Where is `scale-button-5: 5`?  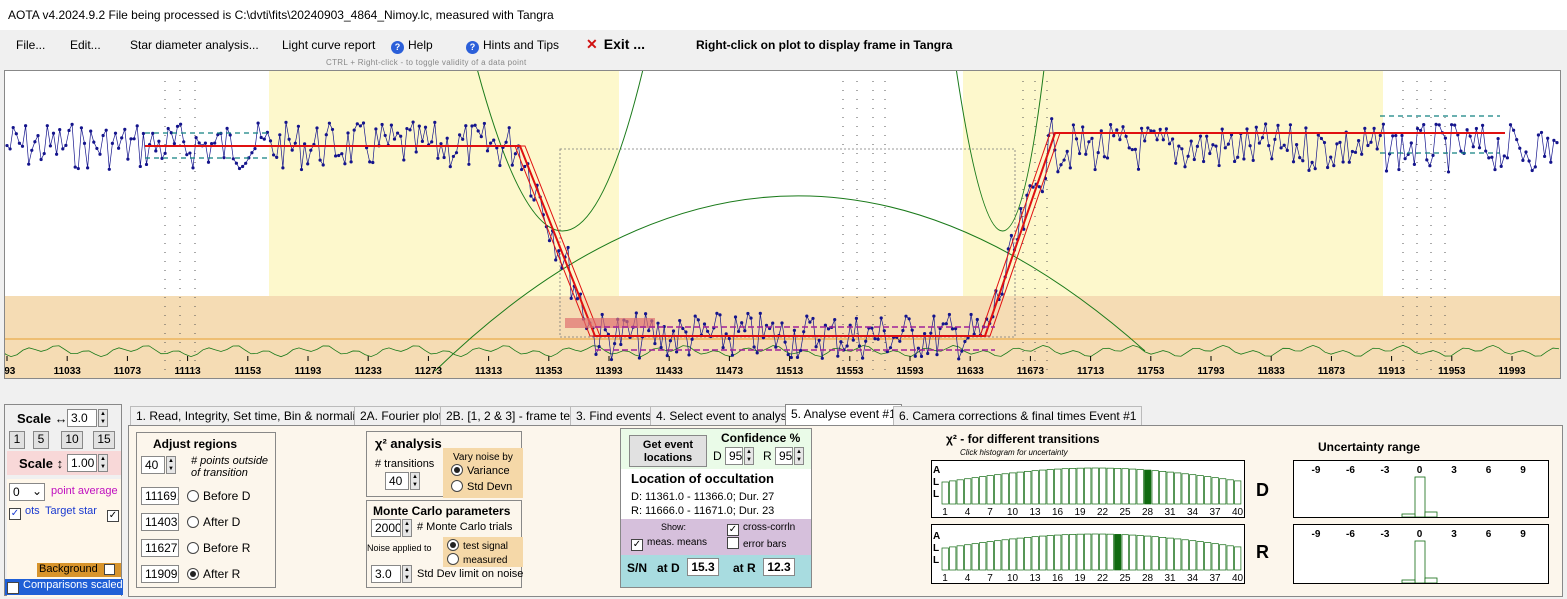
scale-button-5: 5 is located at coordinates (41, 440).